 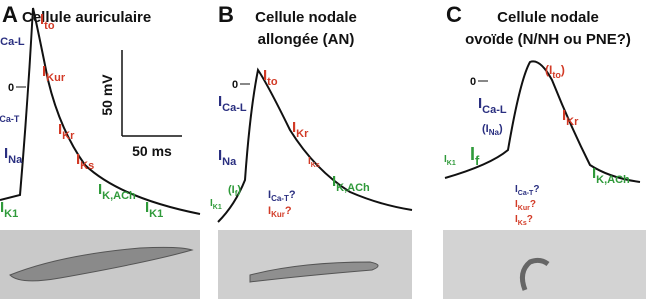 I want to click on current-label: IKur, so click(x=54, y=73).